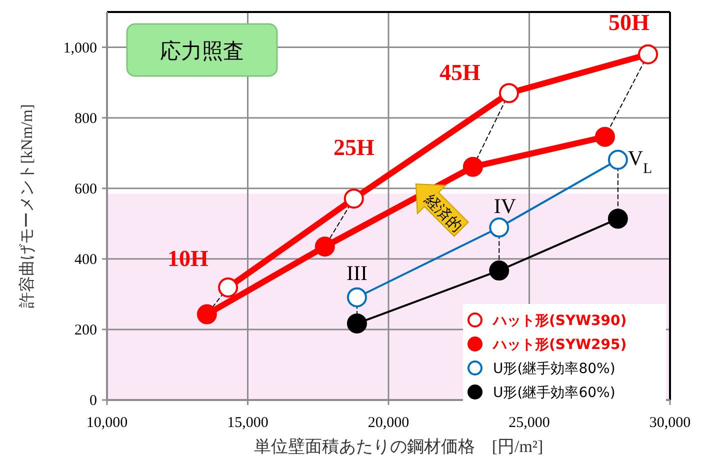 The image size is (708, 459). I want to click on y-tick-label: 600, so click(85, 189).